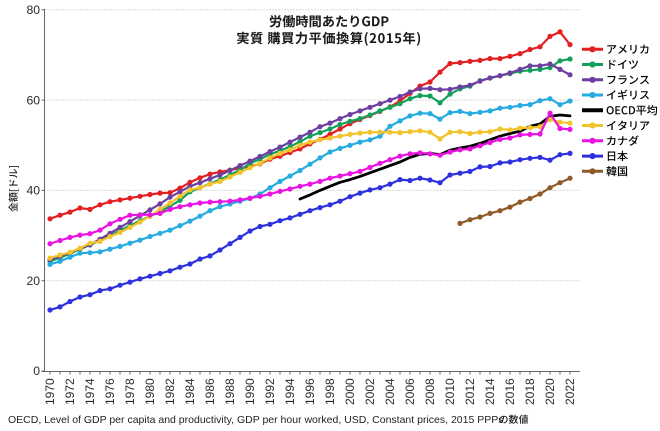  Describe the element at coordinates (33, 10) in the screenshot. I see `svg-text: 80` at that location.